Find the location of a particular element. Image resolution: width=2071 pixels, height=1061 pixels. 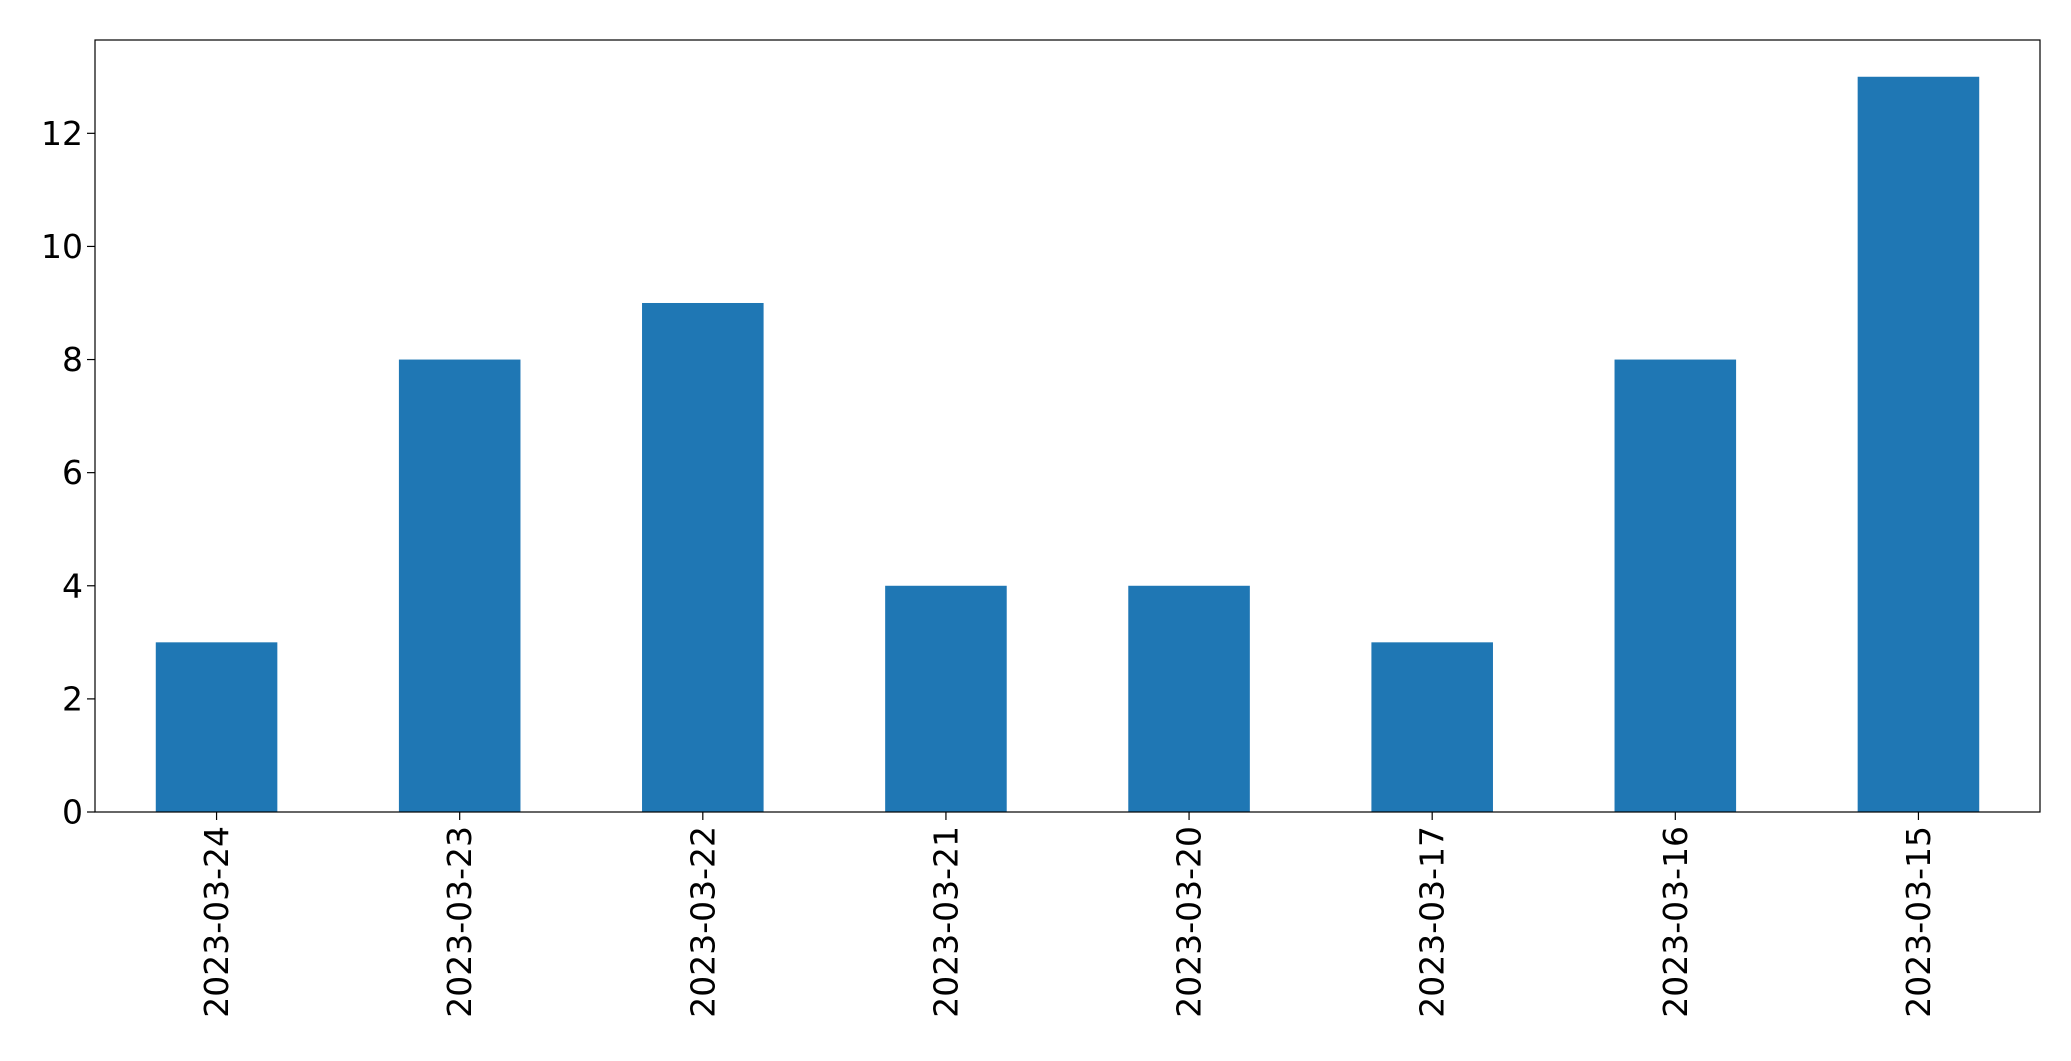

x-tick-label: 2023-03-17 is located at coordinates (1432, 922).